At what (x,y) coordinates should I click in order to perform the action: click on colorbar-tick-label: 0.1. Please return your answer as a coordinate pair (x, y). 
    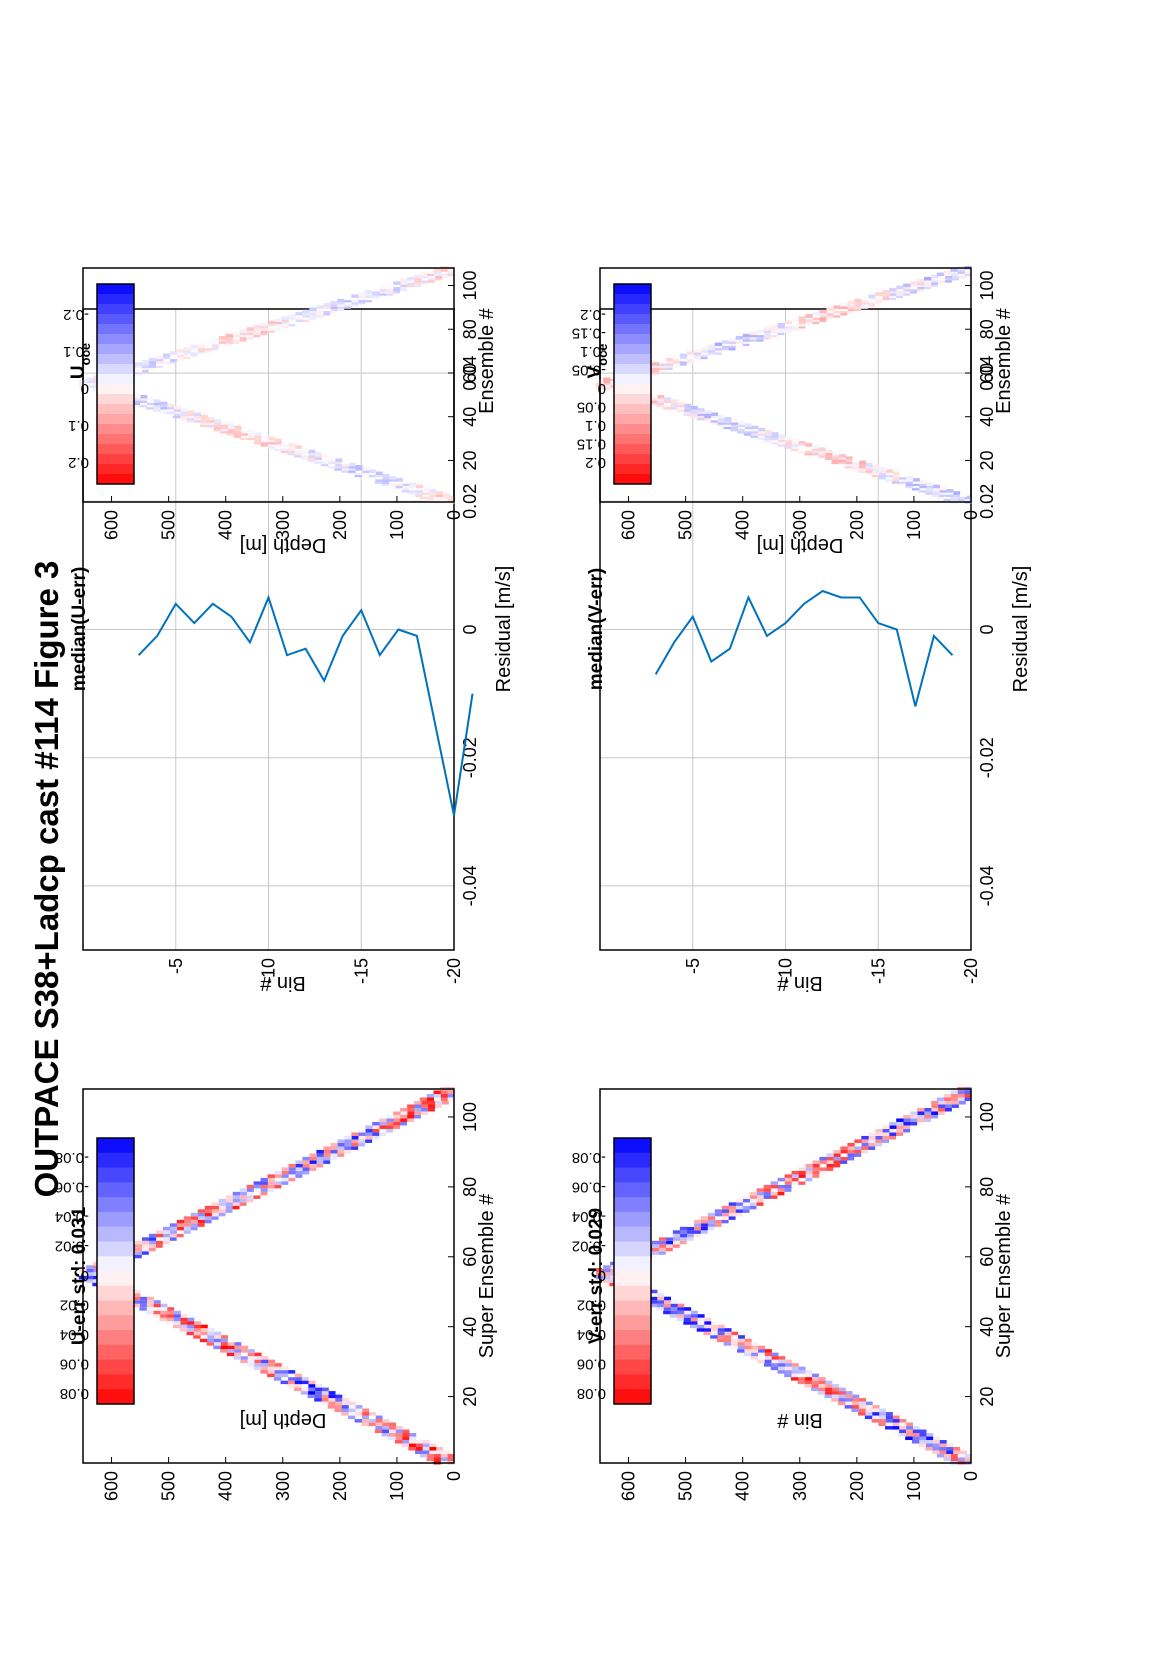
    Looking at the image, I should click on (78, 425).